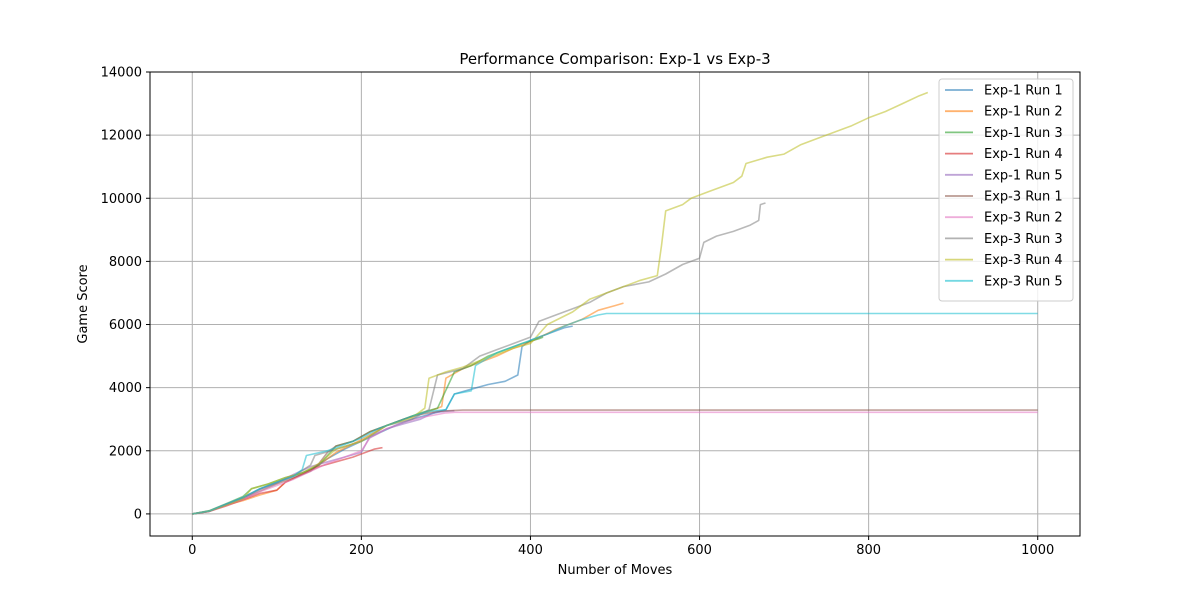 This screenshot has width=1200, height=600. I want to click on y-tick-label: 6000, so click(125, 325).